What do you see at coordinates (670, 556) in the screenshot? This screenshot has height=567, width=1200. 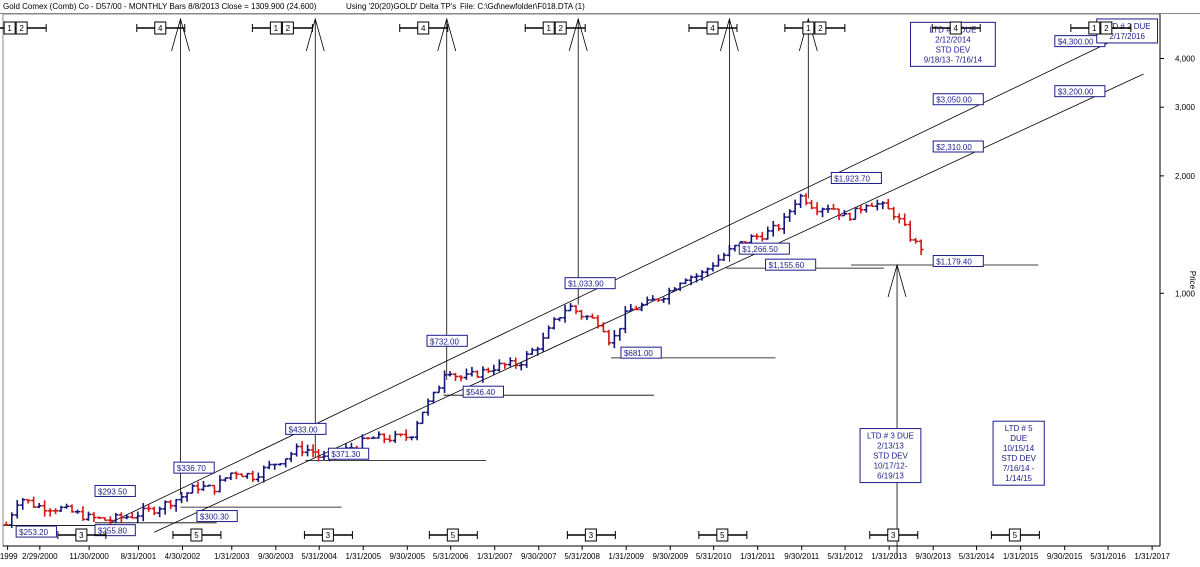 I see `x-tick-label: 9/30/2009` at bounding box center [670, 556].